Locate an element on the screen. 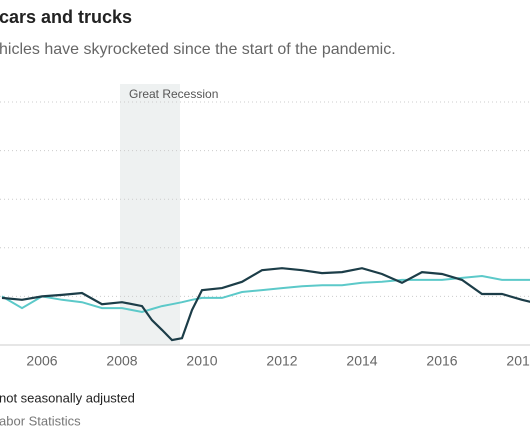 This screenshot has width=530, height=442. source: abor Statistics is located at coordinates (40, 420).